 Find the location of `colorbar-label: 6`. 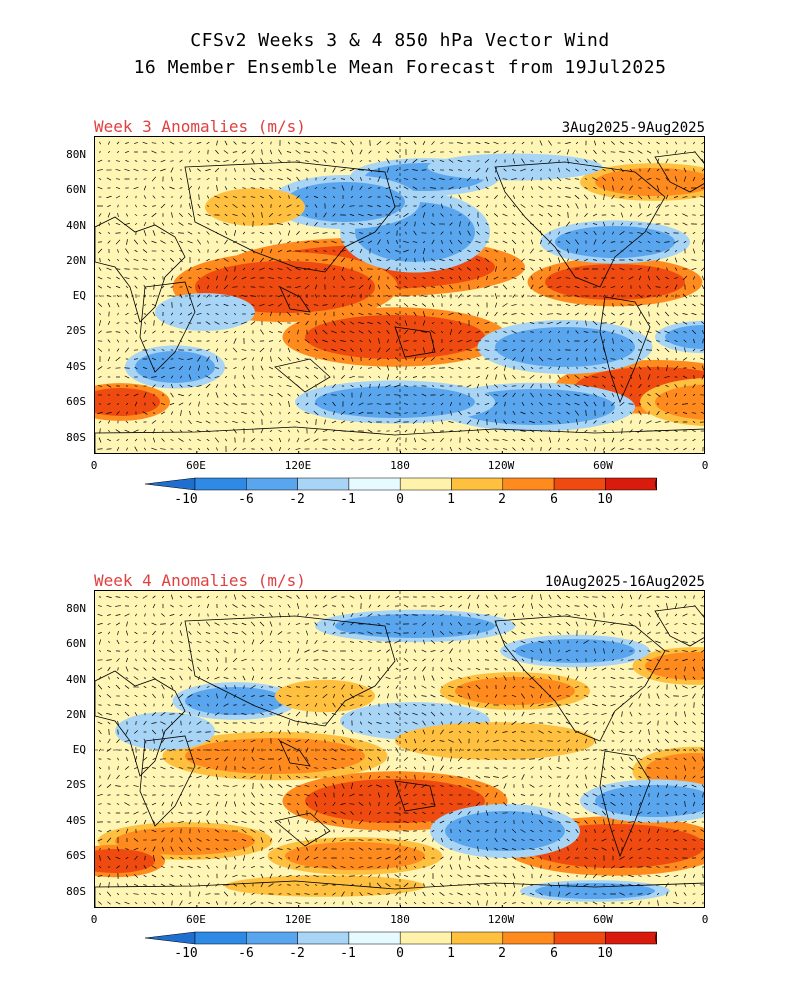

colorbar-label: 6 is located at coordinates (554, 499).